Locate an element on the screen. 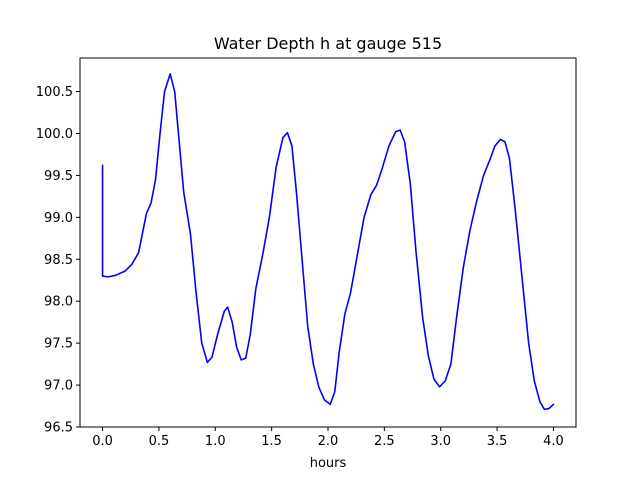 The image size is (640, 485). y-tick-label: 100.5 is located at coordinates (54, 92).